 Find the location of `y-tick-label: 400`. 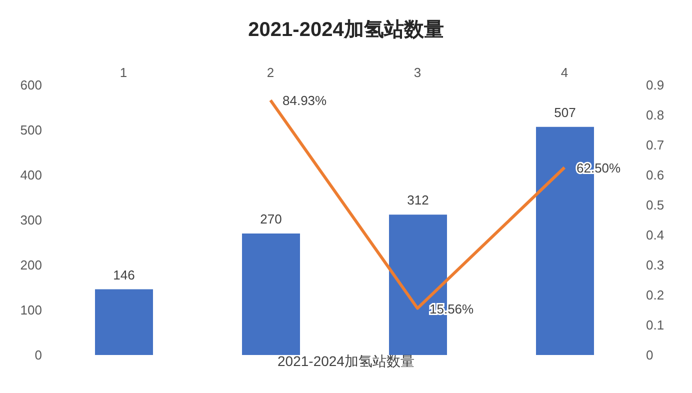

y-tick-label: 400 is located at coordinates (31, 175).